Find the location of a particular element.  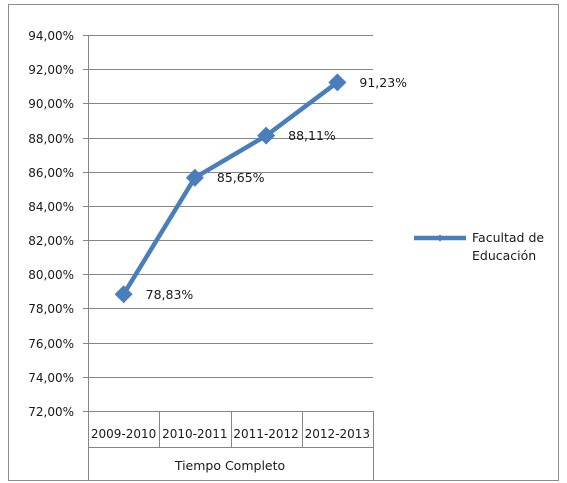

x-category-label: 2011-2012 is located at coordinates (265, 434).